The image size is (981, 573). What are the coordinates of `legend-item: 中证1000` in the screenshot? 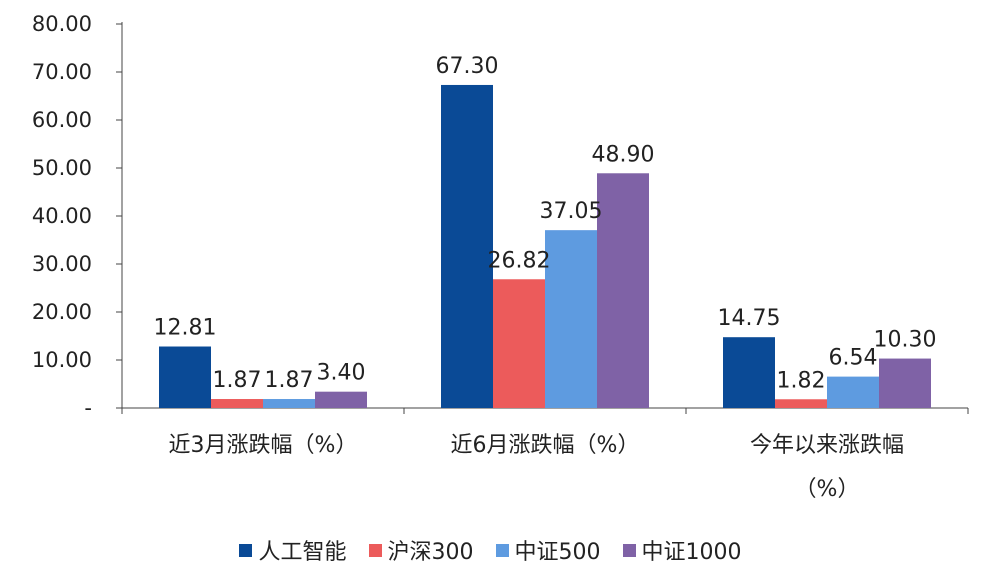 It's located at (682, 550).